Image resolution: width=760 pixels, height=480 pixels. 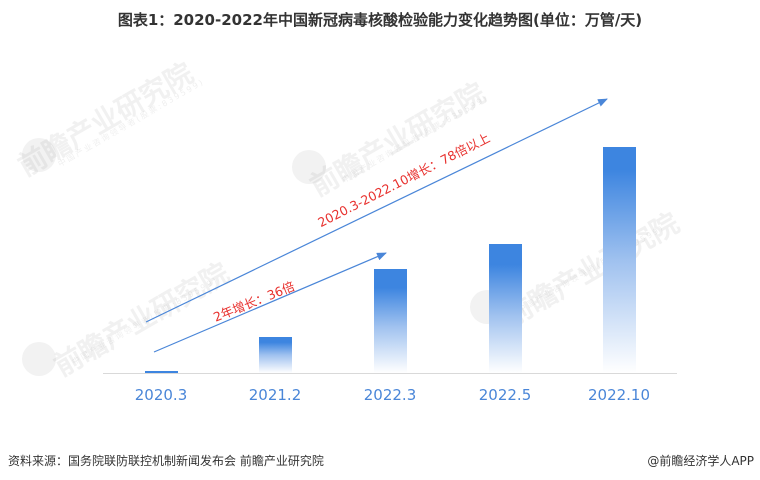 I want to click on x-tick-label: 2022.10, so click(x=619, y=395).